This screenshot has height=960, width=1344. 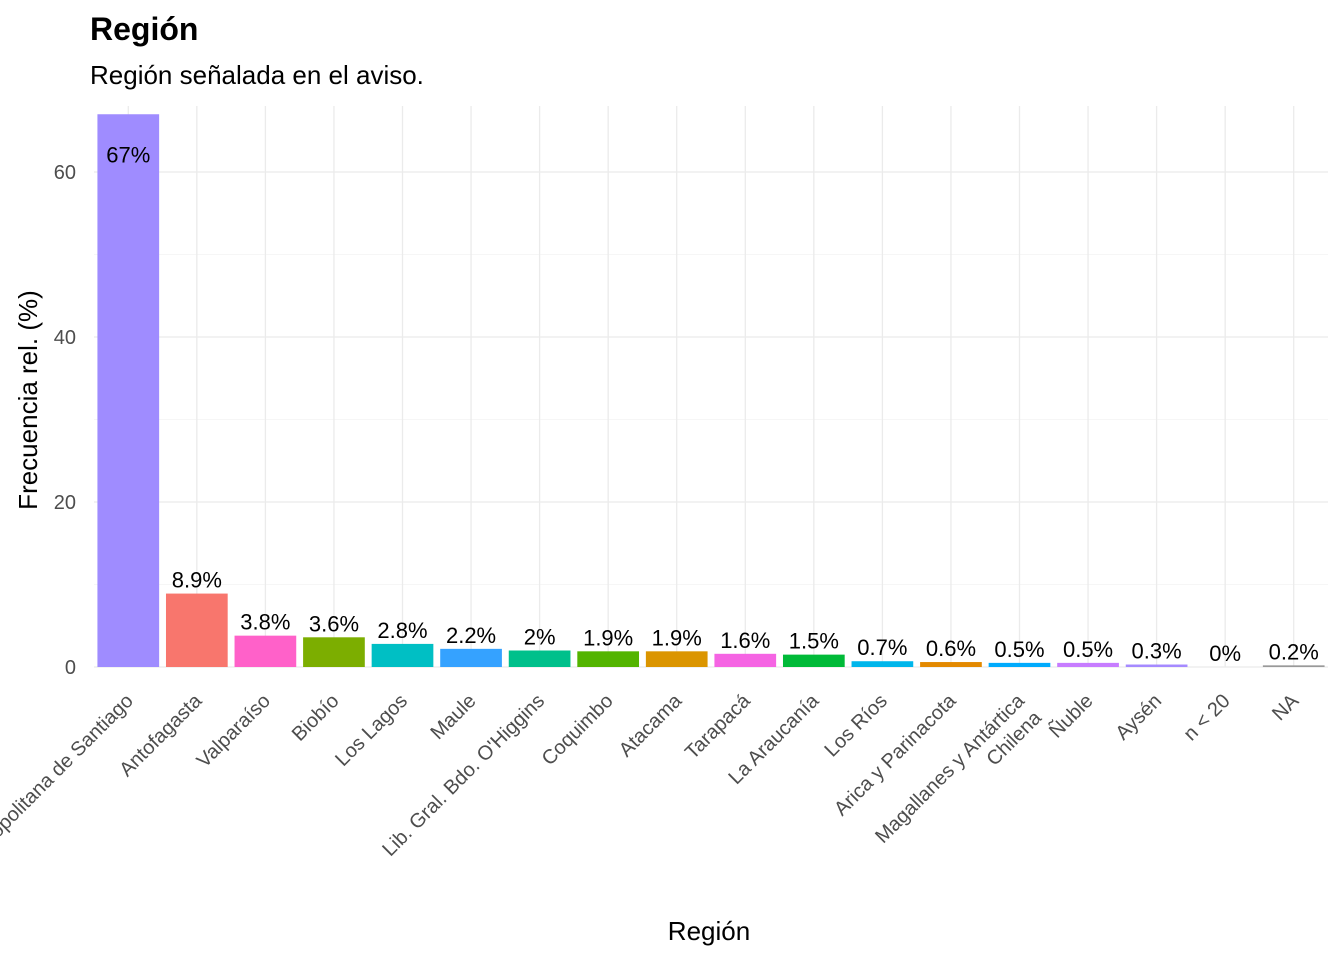 I want to click on x-axis-title: Región, so click(x=709, y=931).